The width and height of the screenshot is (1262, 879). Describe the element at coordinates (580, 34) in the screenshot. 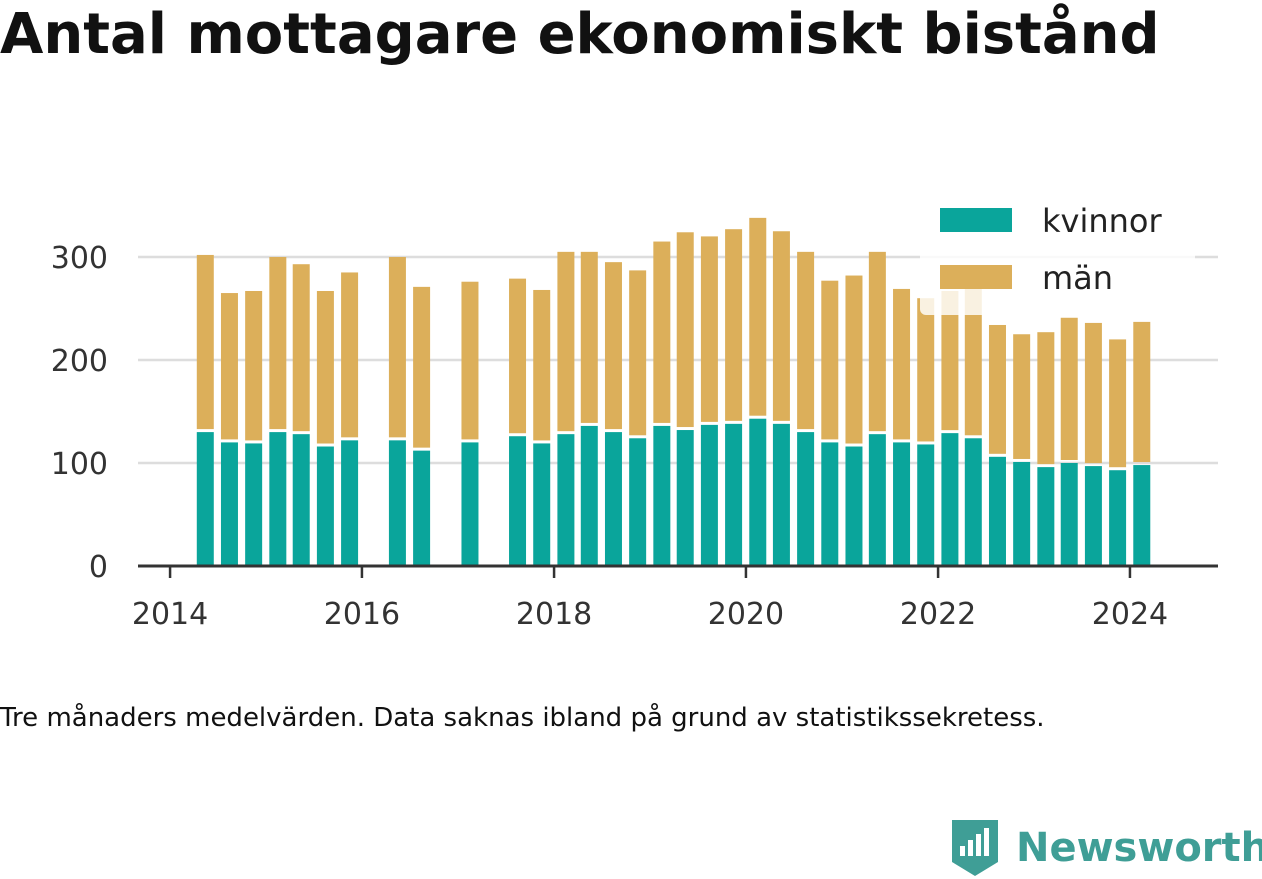

I see `chart-title: Antal mottagare ekonomiskt bistånd` at that location.